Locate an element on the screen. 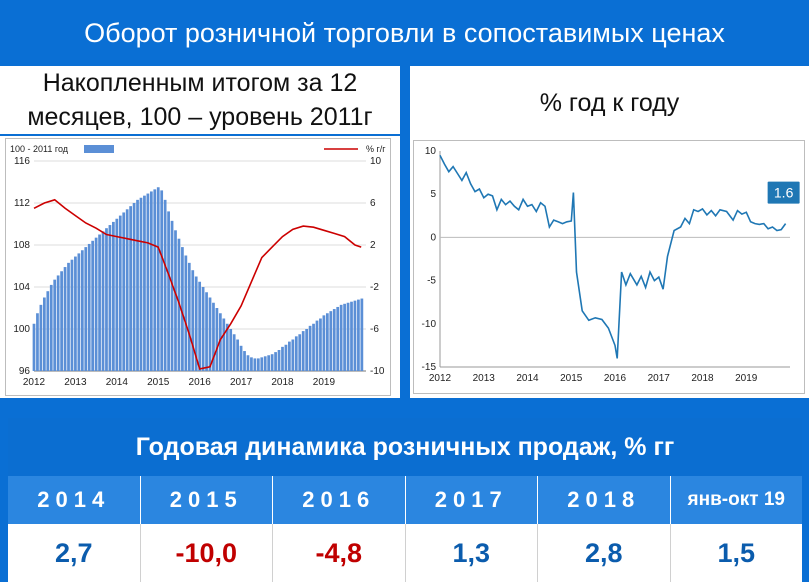 This screenshot has width=809, height=582. left-y-tick-label: 112 is located at coordinates (22, 203).